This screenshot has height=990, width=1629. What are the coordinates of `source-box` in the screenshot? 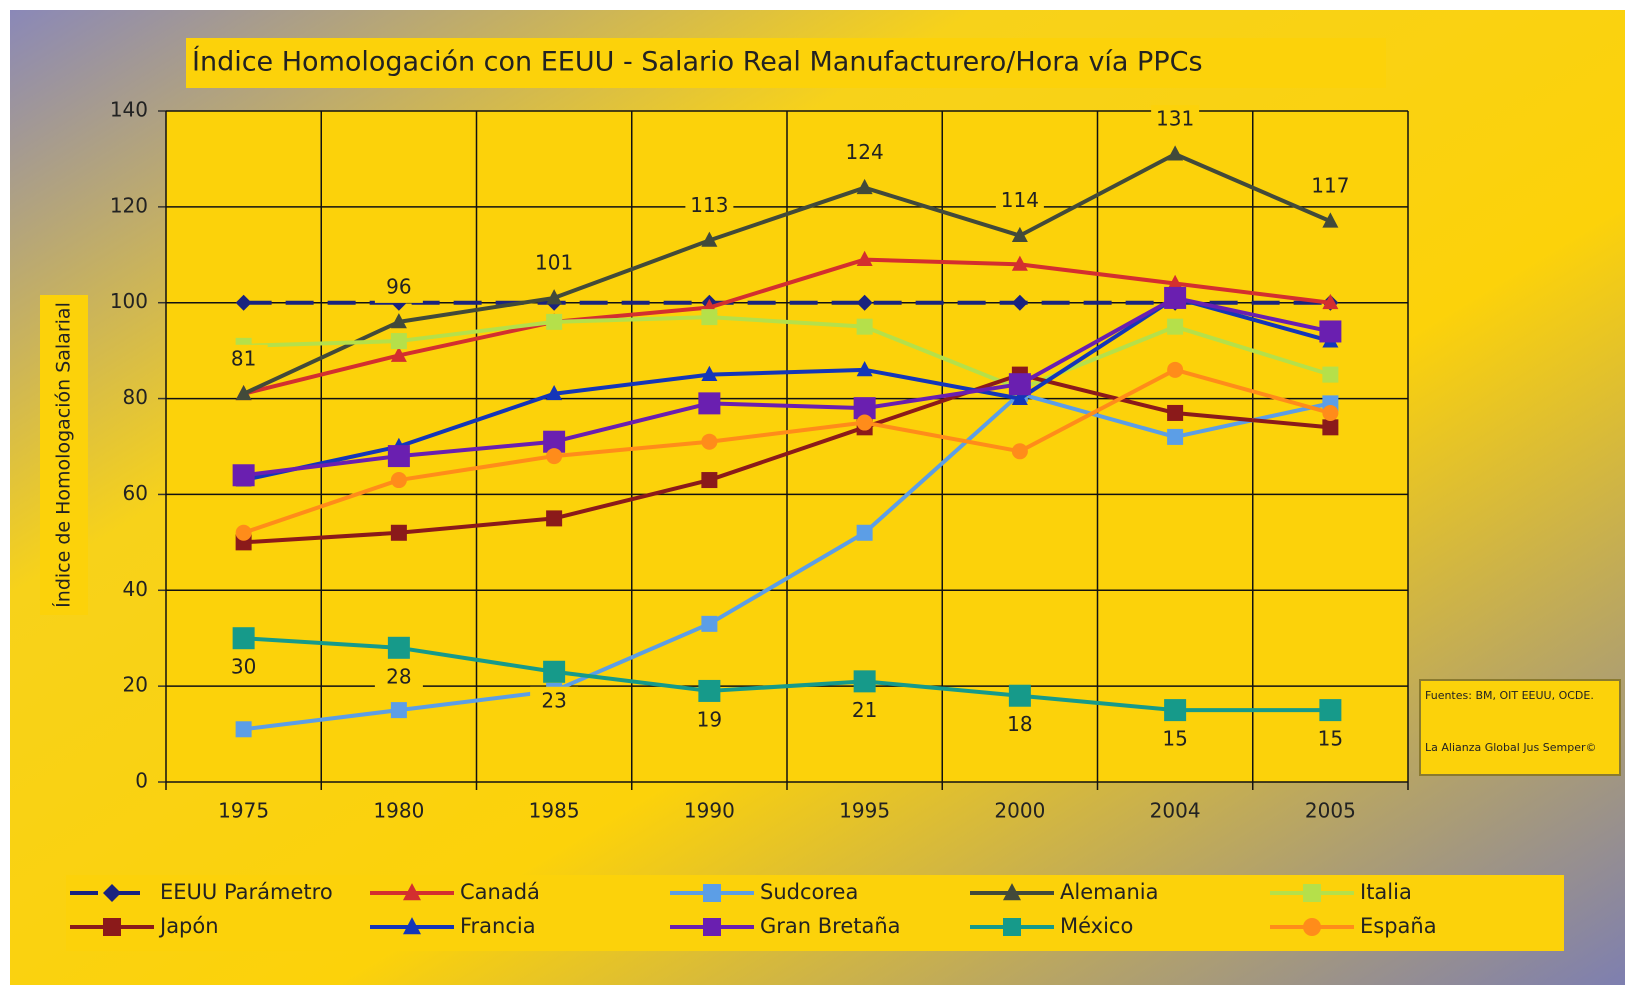 It's located at (1520, 727).